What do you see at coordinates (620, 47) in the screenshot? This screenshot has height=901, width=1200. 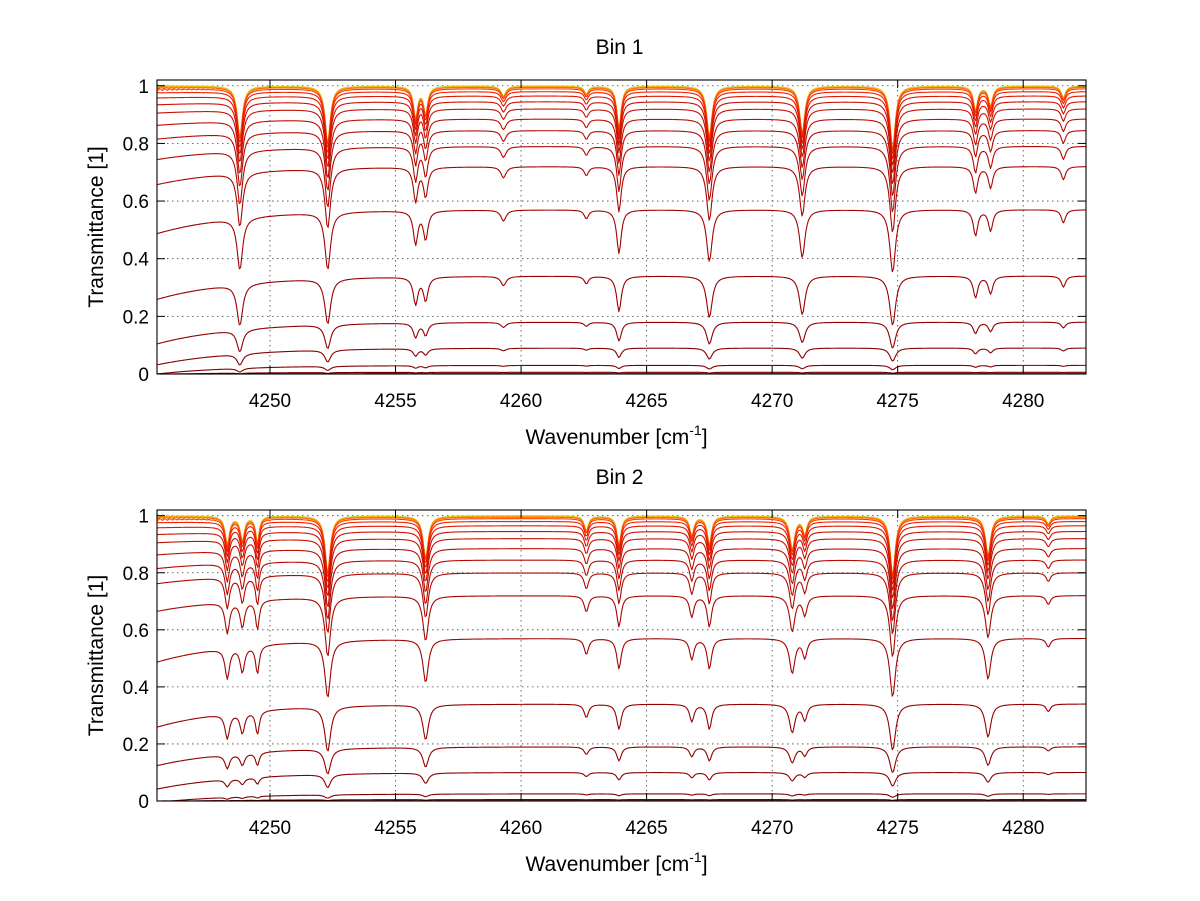 I see `chart-title: Bin 1` at bounding box center [620, 47].